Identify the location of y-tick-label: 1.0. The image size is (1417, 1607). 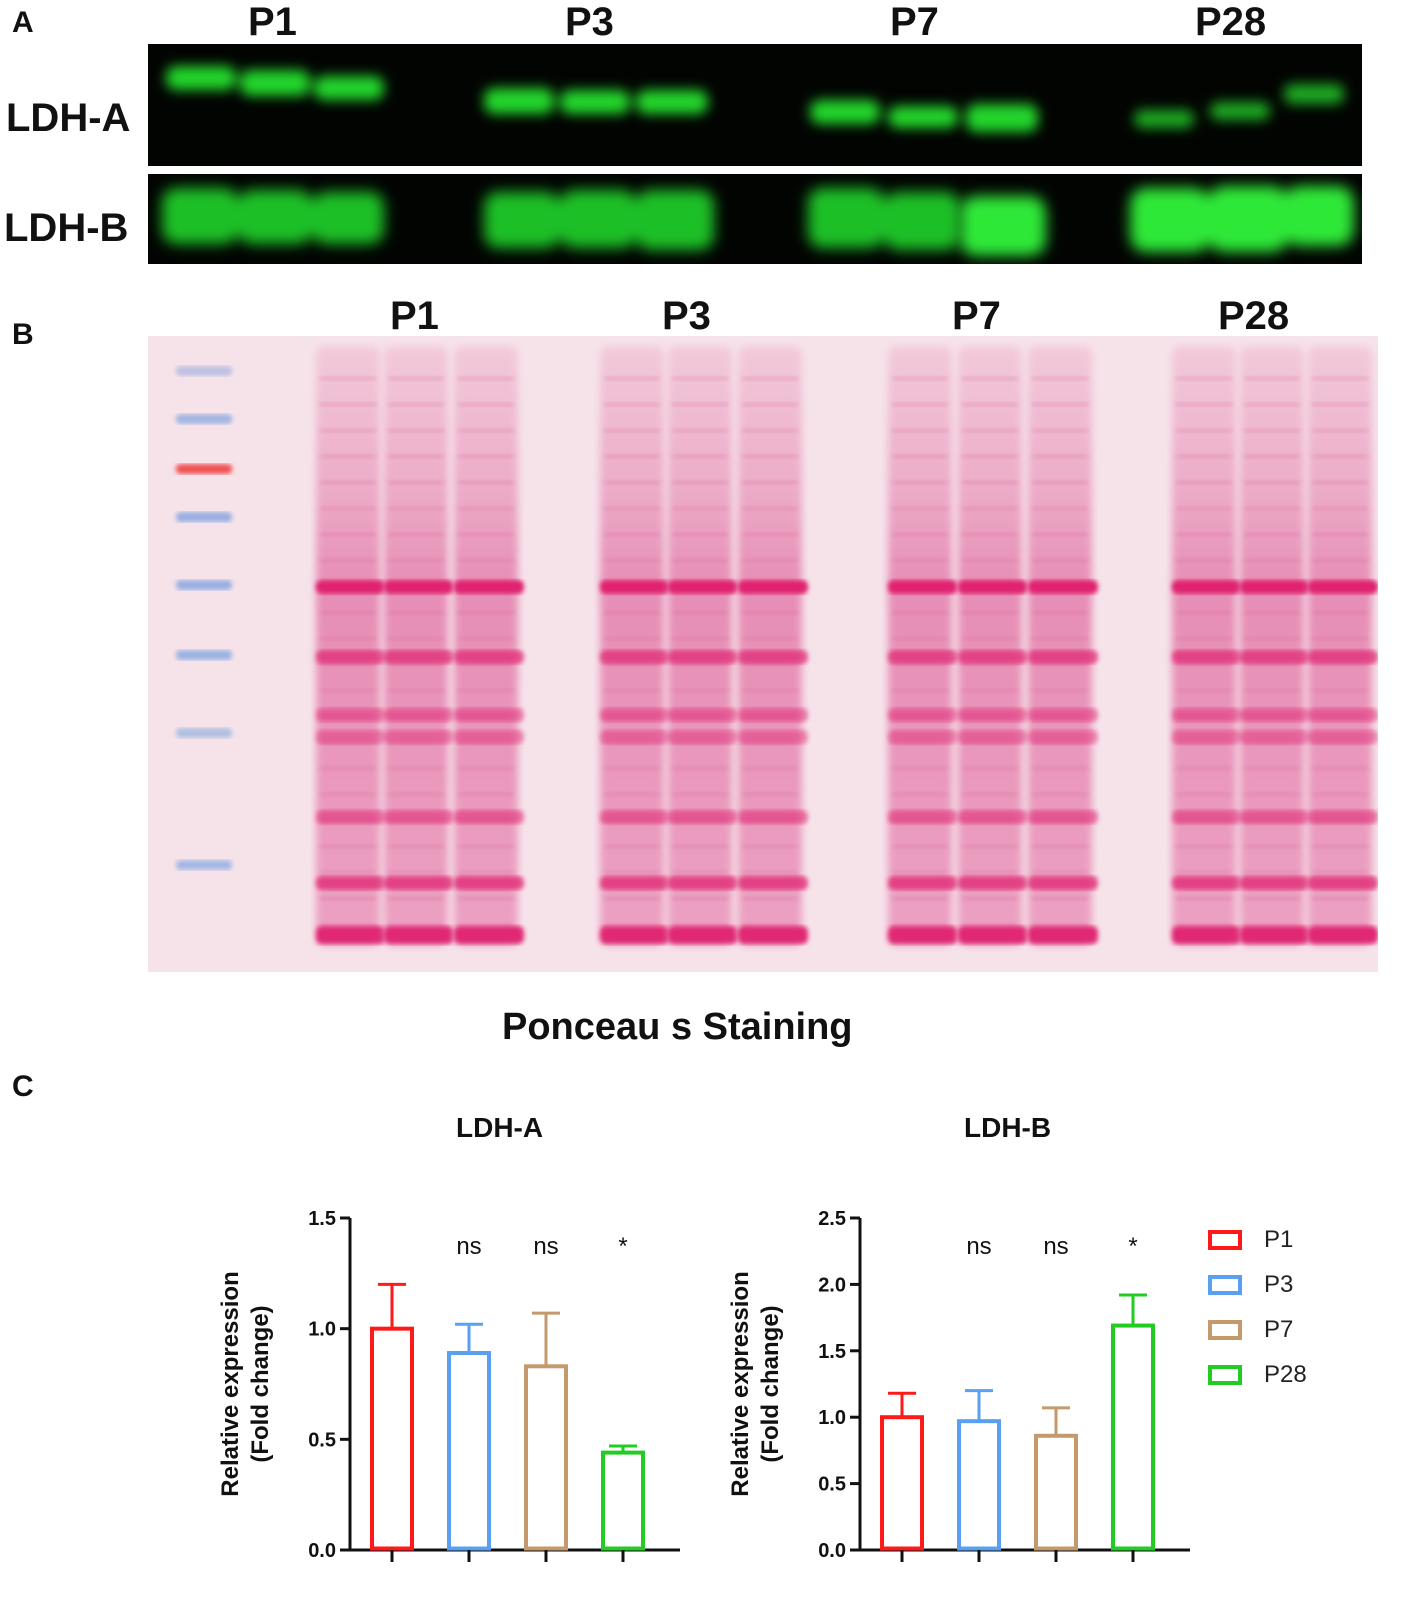
(322, 1330).